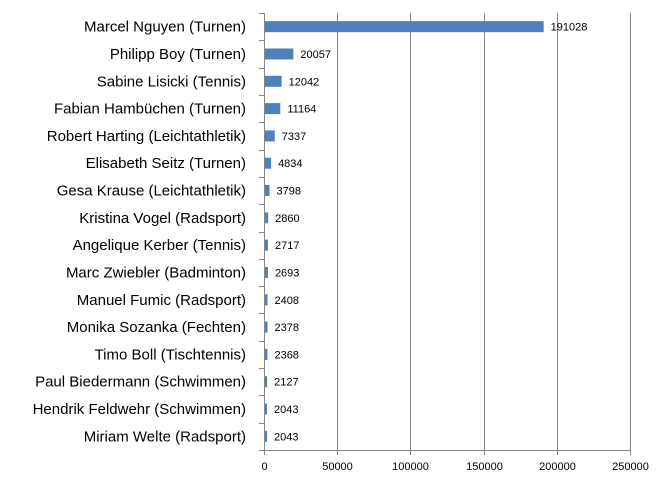 The image size is (659, 482). Describe the element at coordinates (165, 27) in the screenshot. I see `category-label: Marcel Nguyen (Turnen)` at that location.